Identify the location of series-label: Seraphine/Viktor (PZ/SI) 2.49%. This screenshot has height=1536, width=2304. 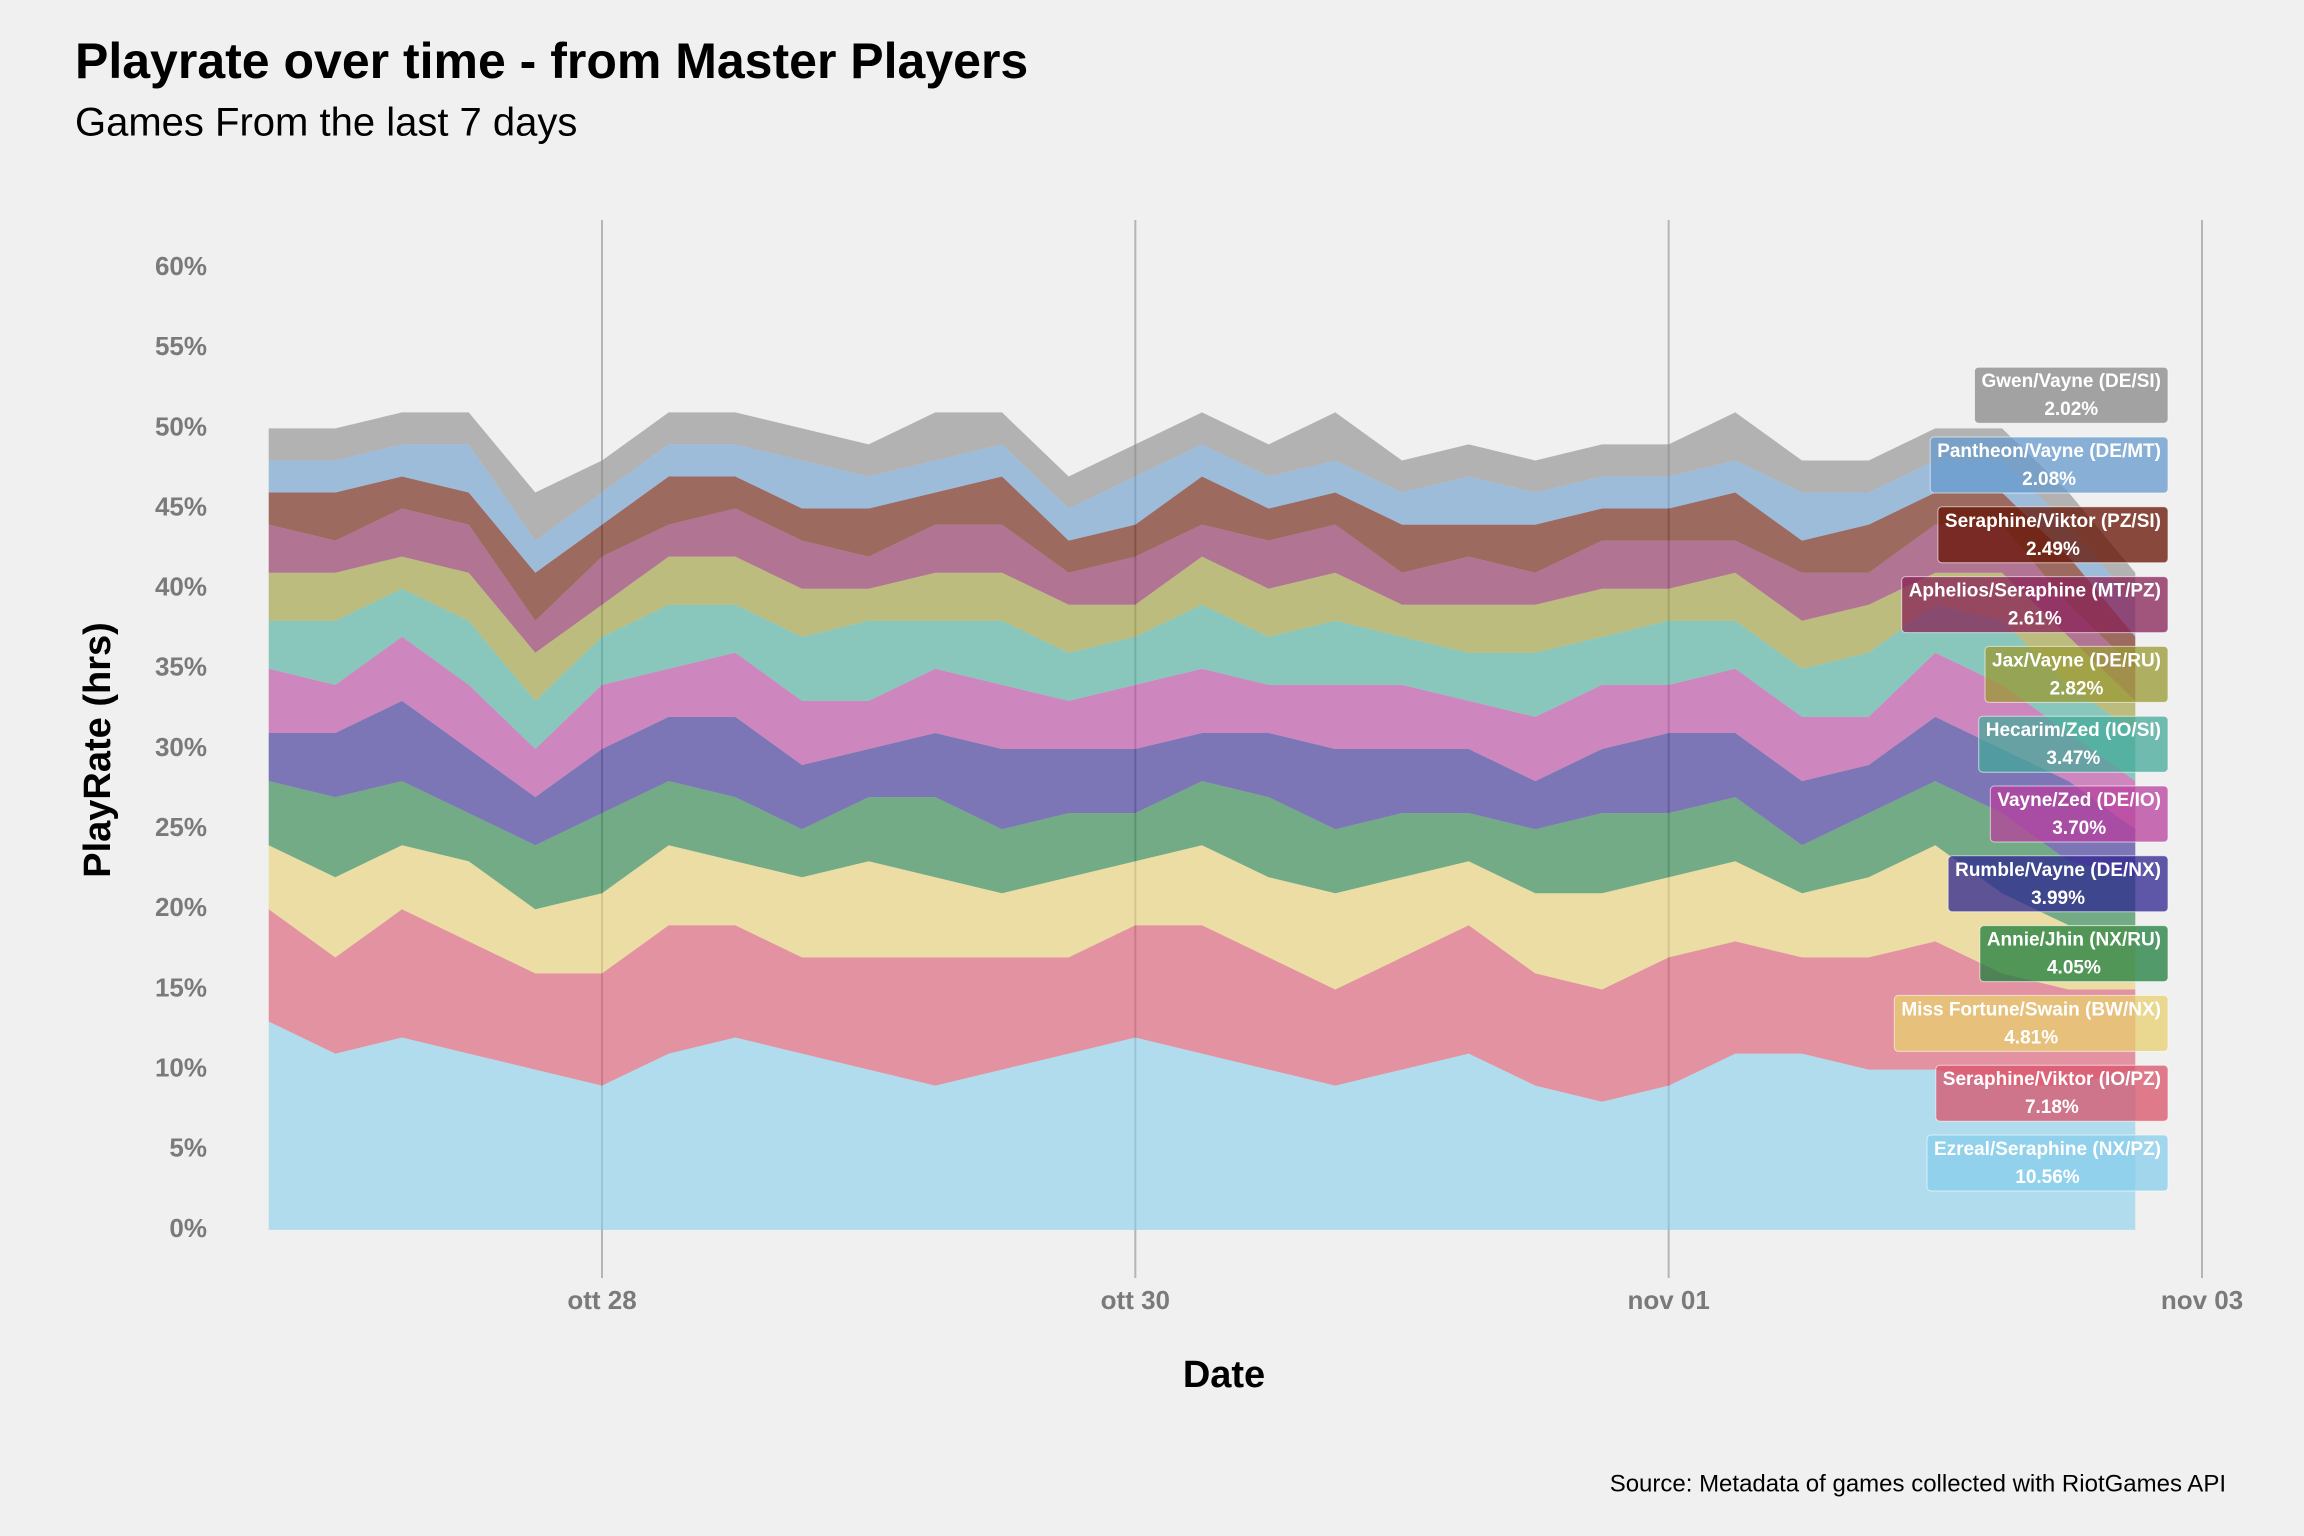
(2053, 535).